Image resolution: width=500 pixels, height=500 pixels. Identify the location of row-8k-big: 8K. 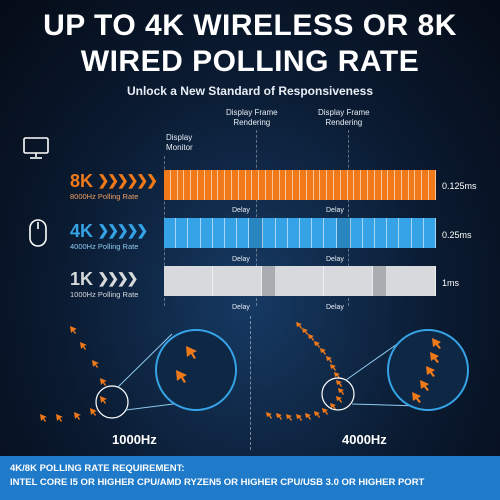
(82, 181).